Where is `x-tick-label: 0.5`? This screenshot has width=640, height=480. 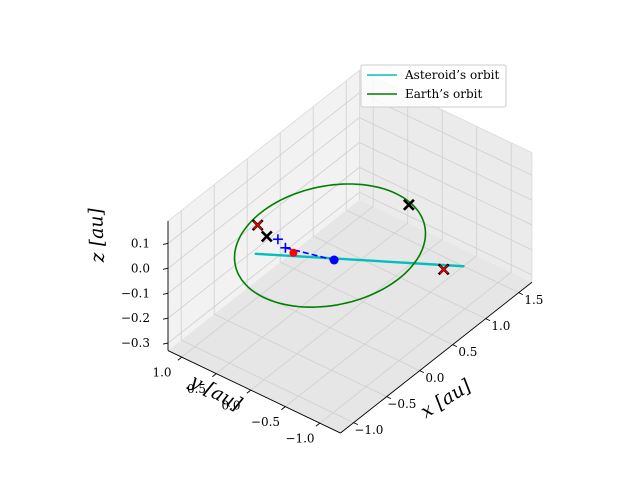 x-tick-label: 0.5 is located at coordinates (467, 352).